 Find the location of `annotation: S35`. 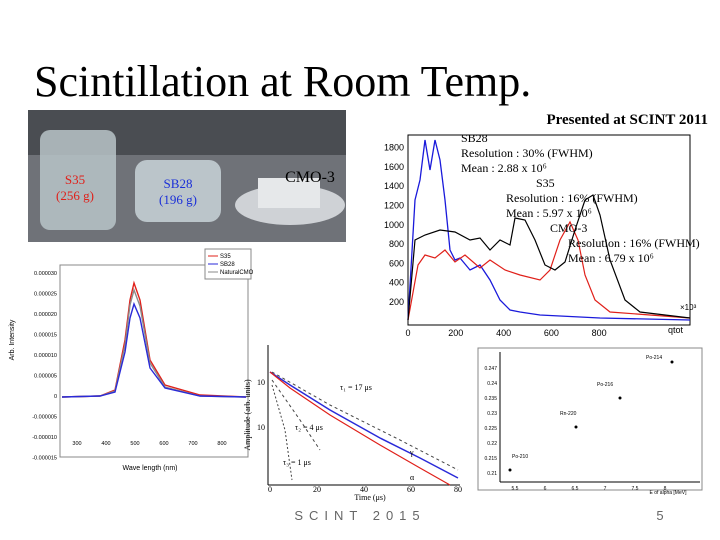

annotation: S35 is located at coordinates (545, 183).